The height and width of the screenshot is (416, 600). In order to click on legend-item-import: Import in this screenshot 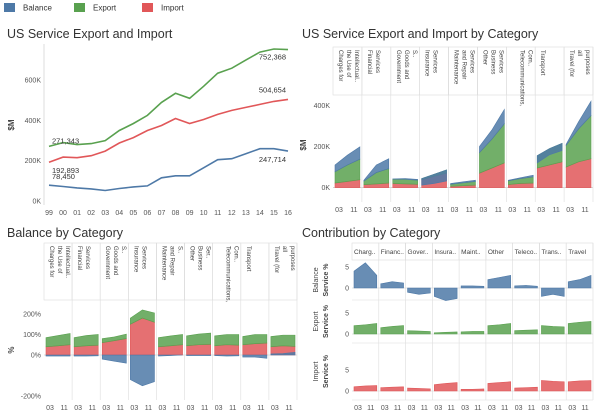, I will do `click(163, 8)`.